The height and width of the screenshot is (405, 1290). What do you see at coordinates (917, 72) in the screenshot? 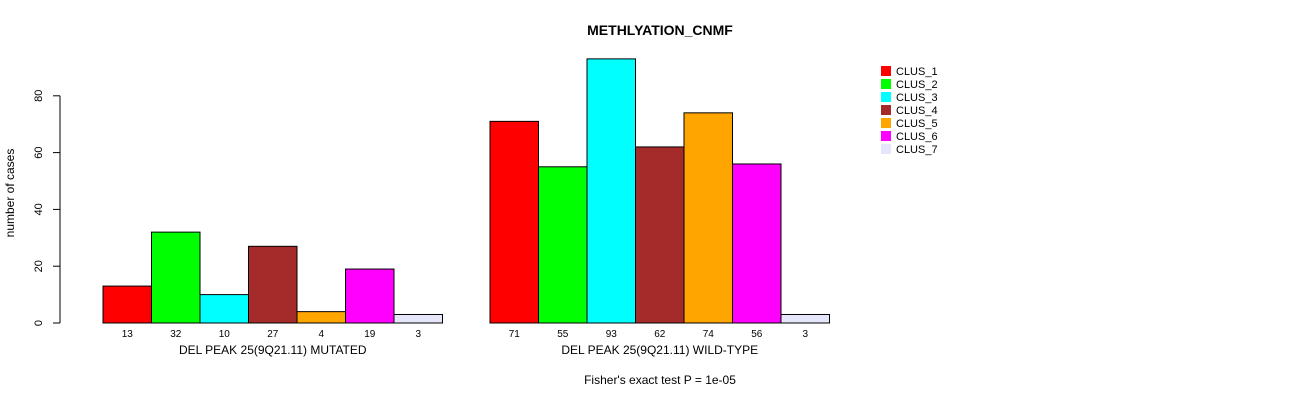
I see `legend-label: CLUS_1` at bounding box center [917, 72].